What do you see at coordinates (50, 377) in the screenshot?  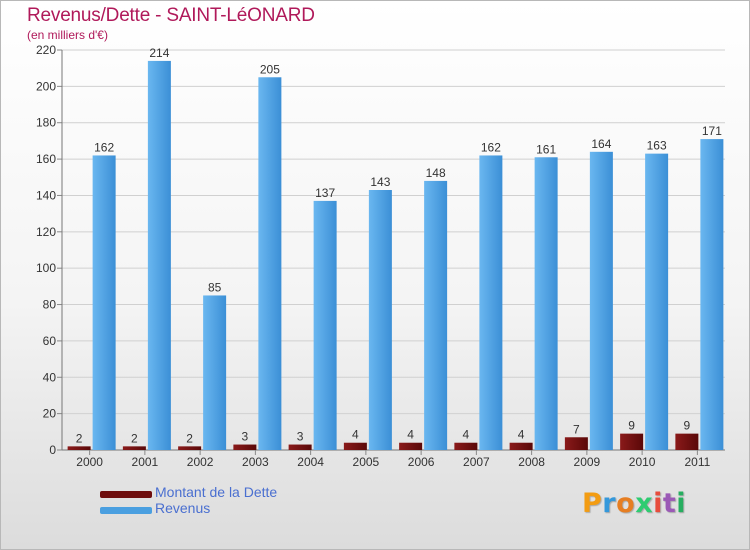 I see `y-tick-label: 40` at bounding box center [50, 377].